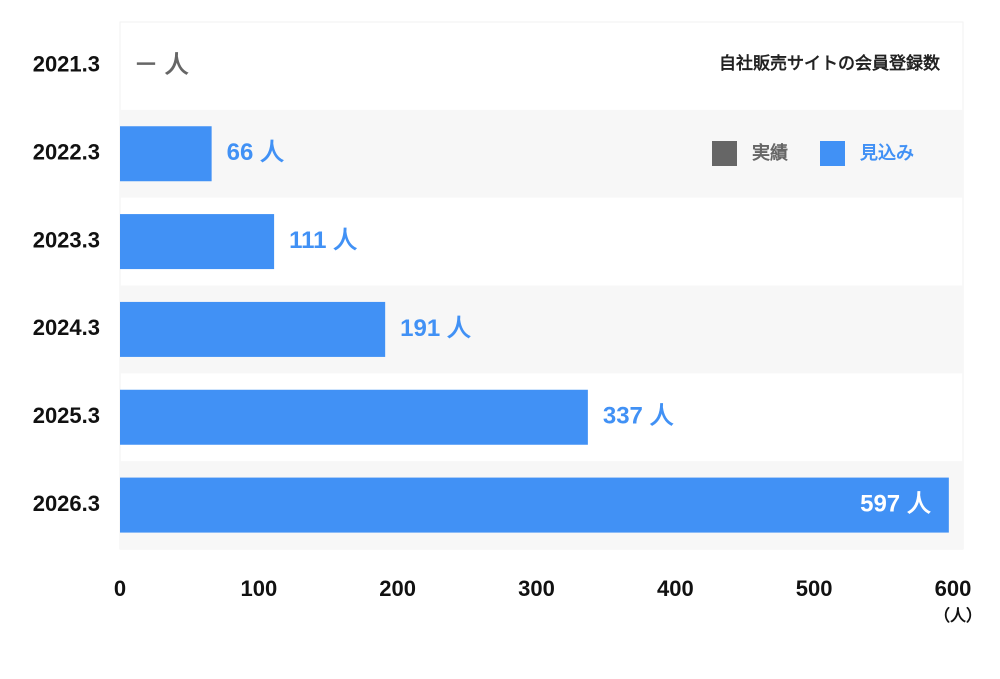  What do you see at coordinates (536, 588) in the screenshot?
I see `x-tick-label: 300` at bounding box center [536, 588].